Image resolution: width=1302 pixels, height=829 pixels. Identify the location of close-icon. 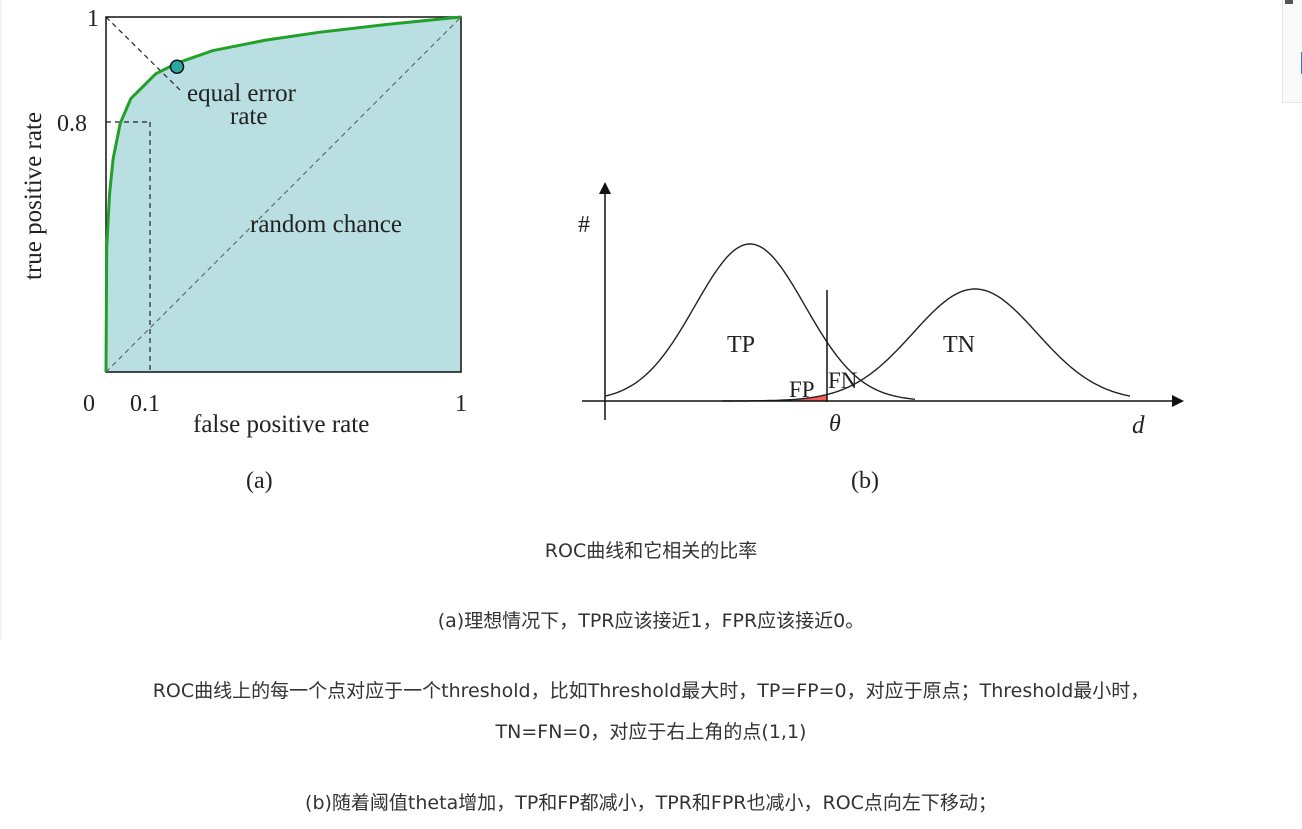
(1289, 2).